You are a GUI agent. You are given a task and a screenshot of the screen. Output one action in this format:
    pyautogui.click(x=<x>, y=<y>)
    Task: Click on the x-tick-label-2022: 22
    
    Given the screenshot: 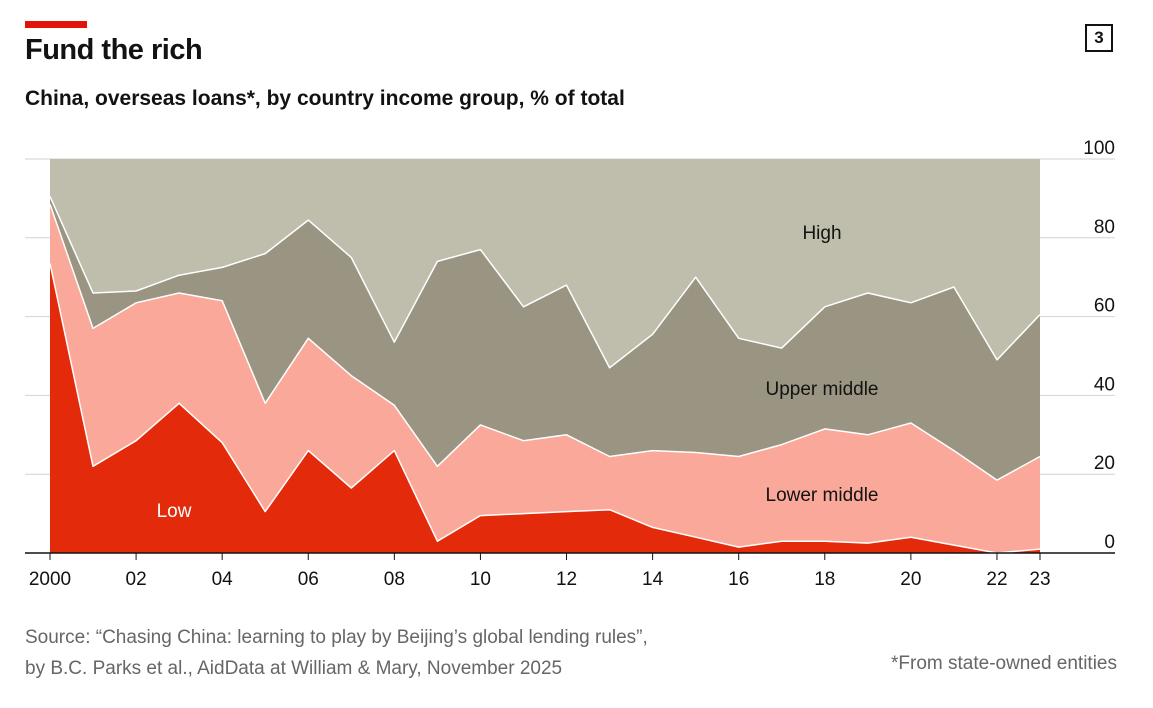 What is the action you would take?
    pyautogui.click(x=996, y=579)
    